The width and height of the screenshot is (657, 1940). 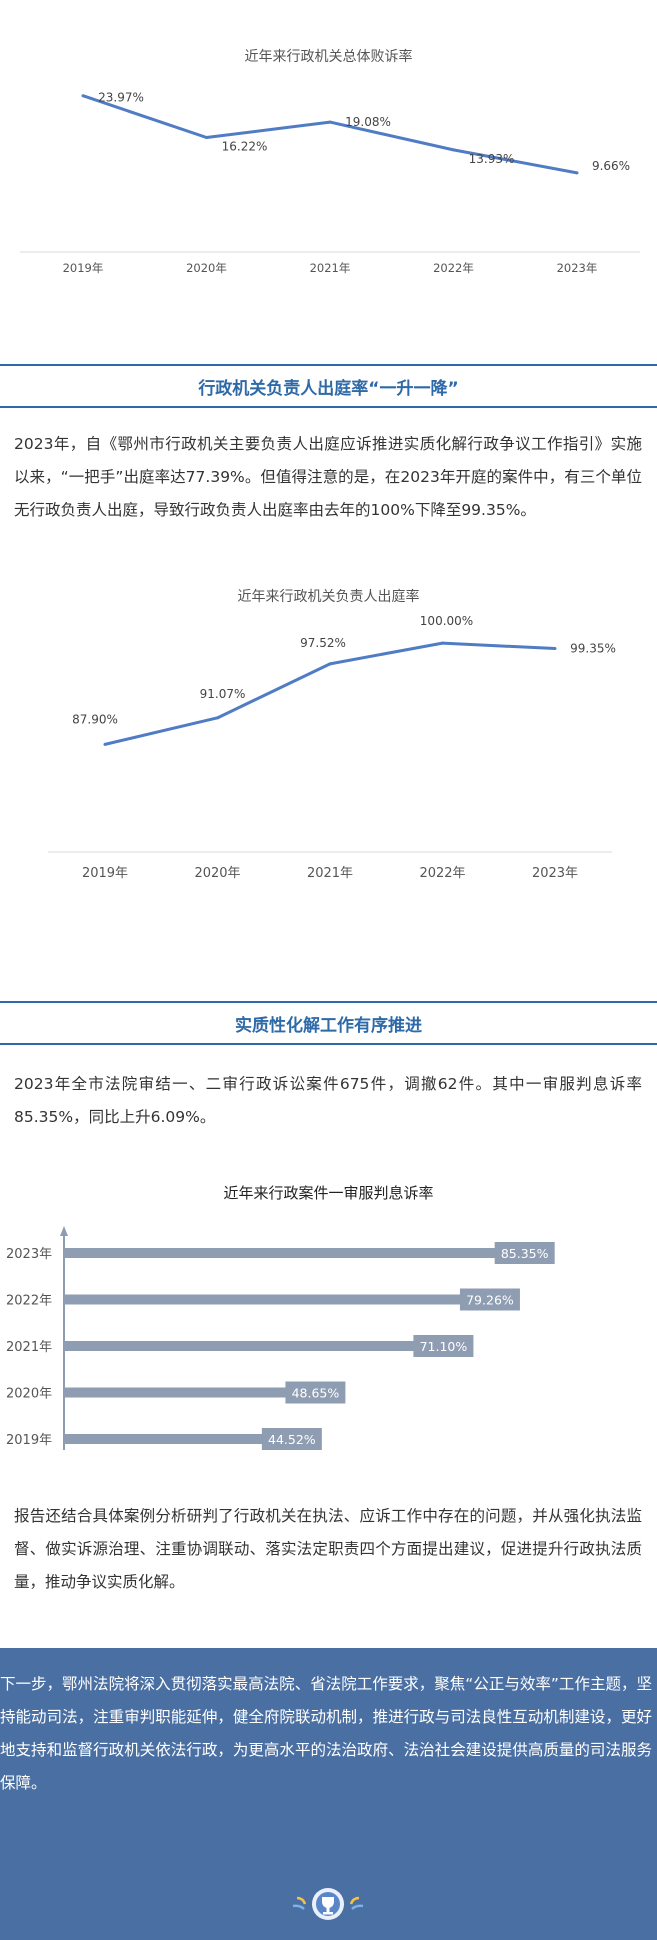 What do you see at coordinates (446, 621) in the screenshot?
I see `data-label: 100.00%` at bounding box center [446, 621].